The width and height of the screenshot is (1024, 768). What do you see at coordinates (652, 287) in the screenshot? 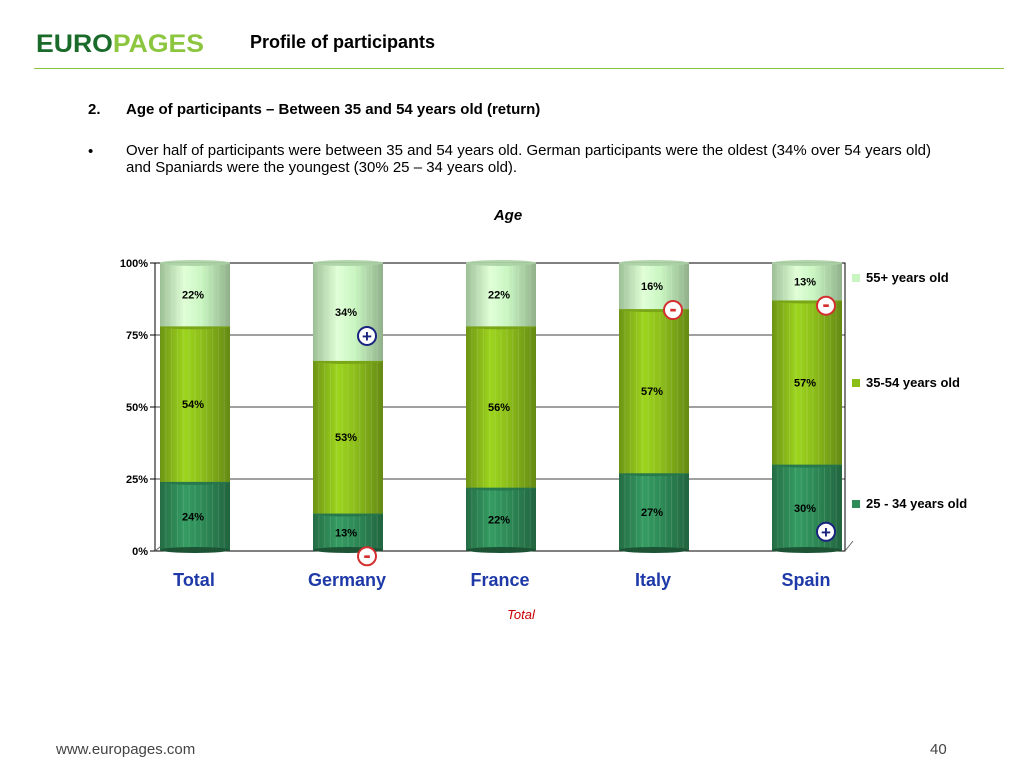
I see `data-label: 16%` at bounding box center [652, 287].